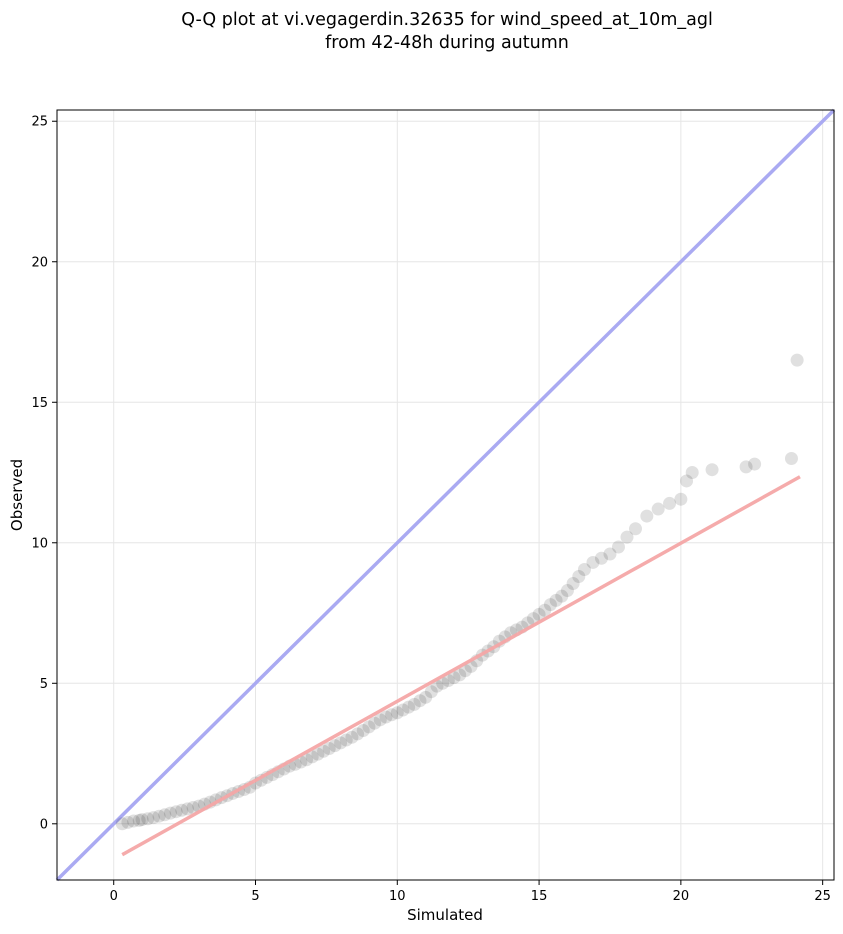  Describe the element at coordinates (39, 262) in the screenshot. I see `y-tick-label: 20` at that location.